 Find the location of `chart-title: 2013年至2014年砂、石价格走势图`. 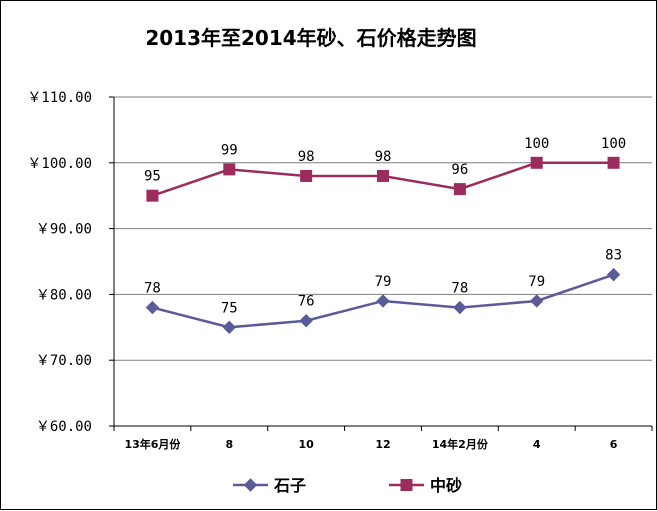

chart-title: 2013年至2014年砂、石价格走势图 is located at coordinates (310, 38).